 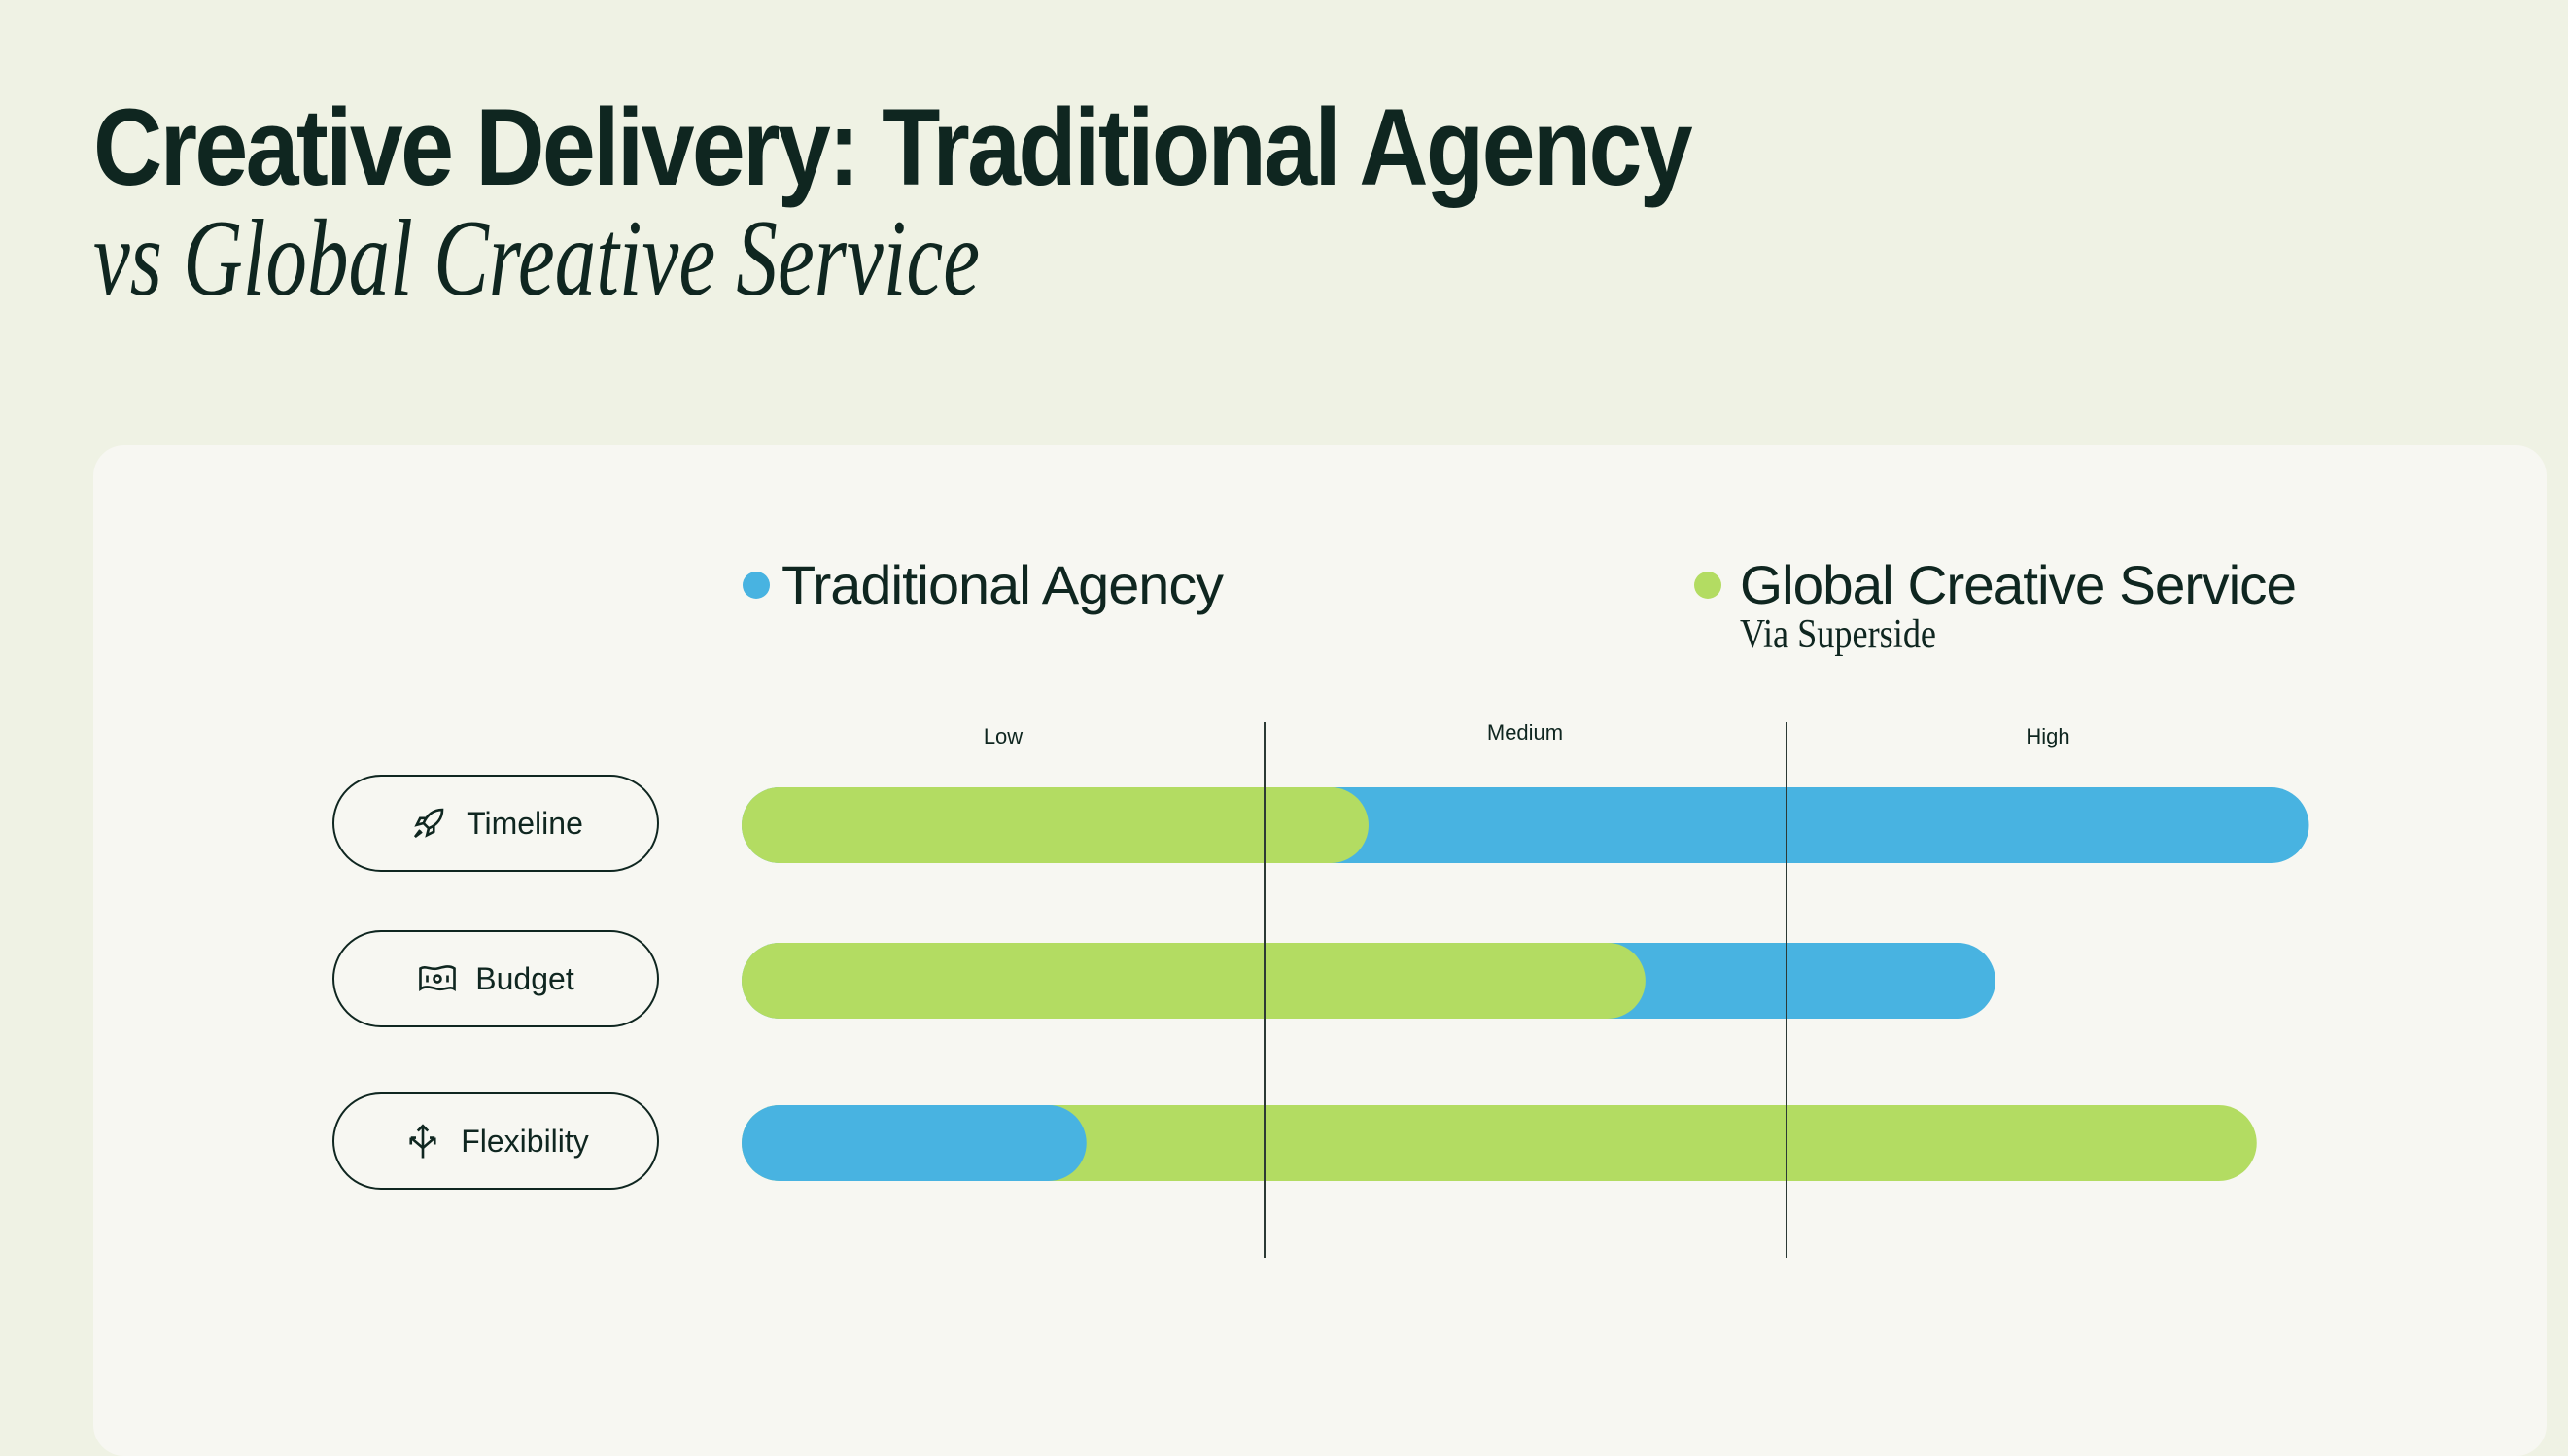 What do you see at coordinates (429, 823) in the screenshot?
I see `rocket-icon` at bounding box center [429, 823].